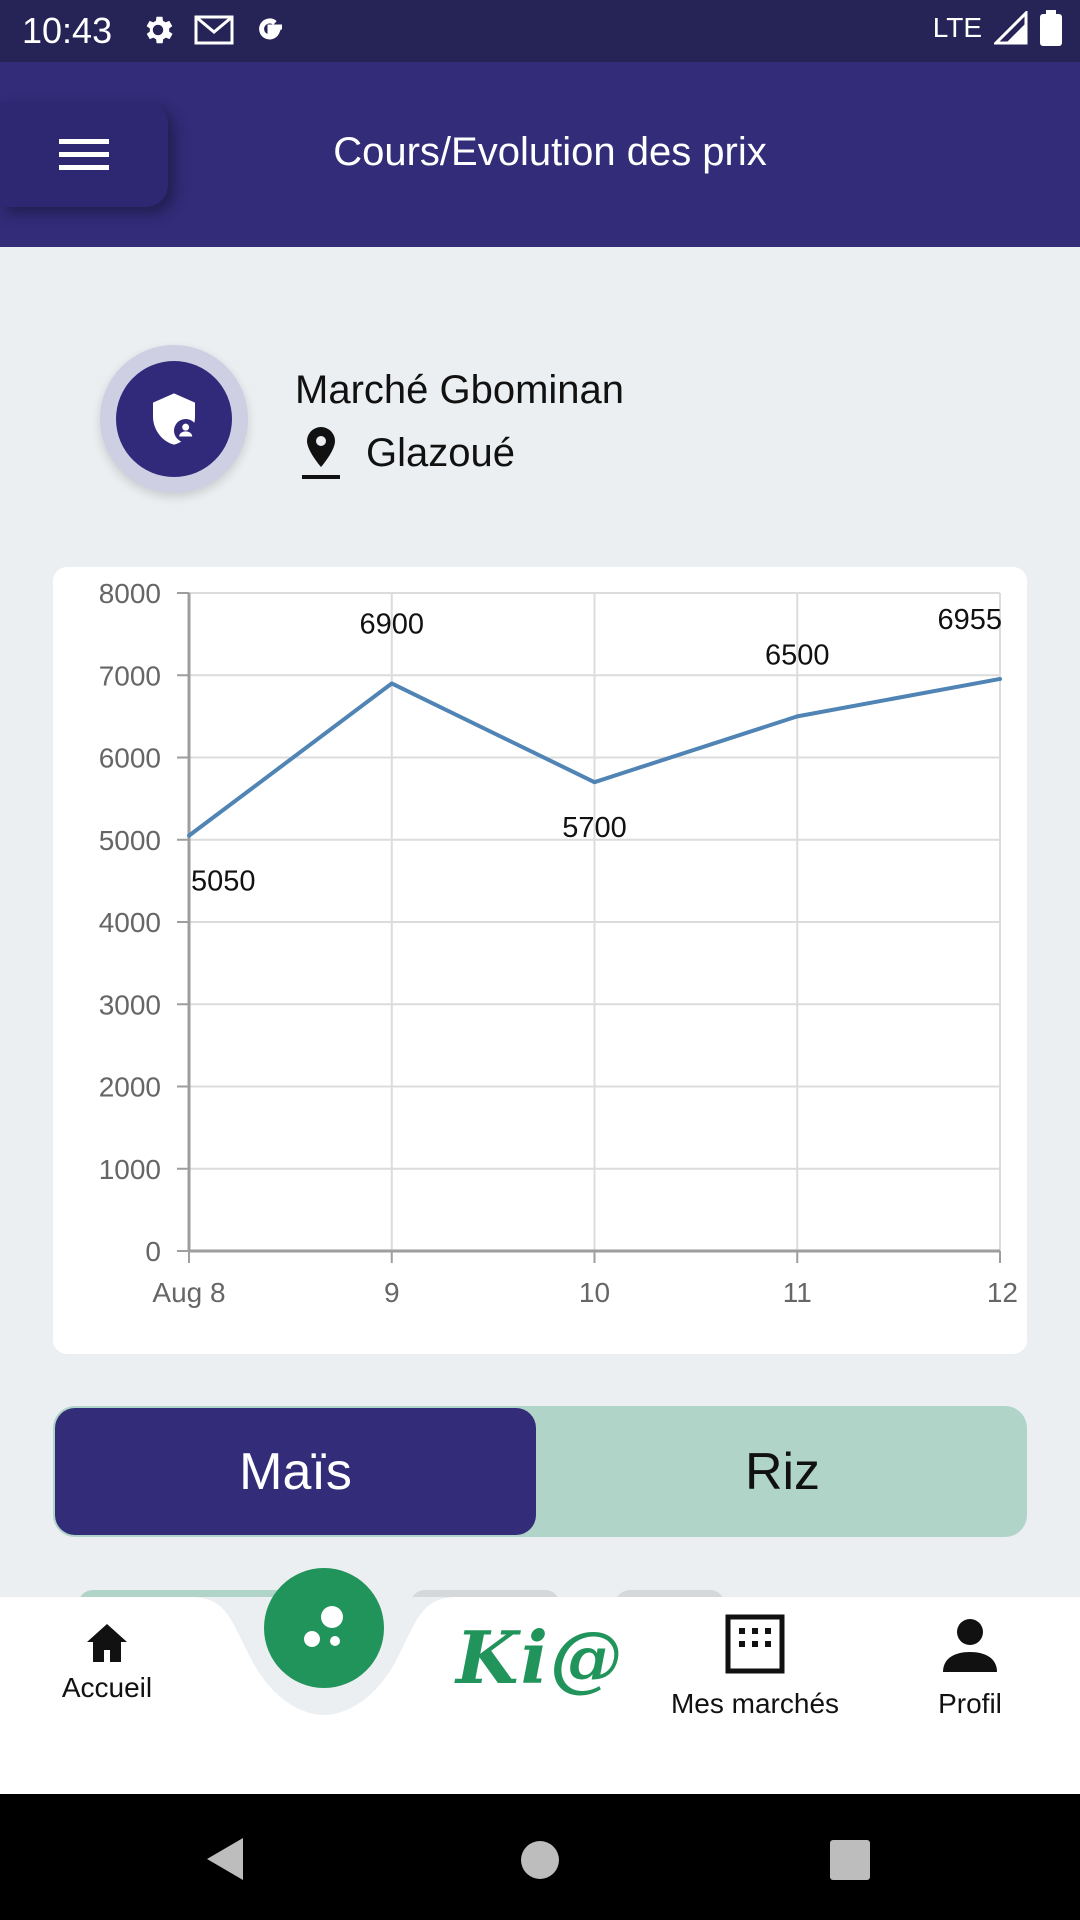  I want to click on shield-user-icon, so click(175, 419).